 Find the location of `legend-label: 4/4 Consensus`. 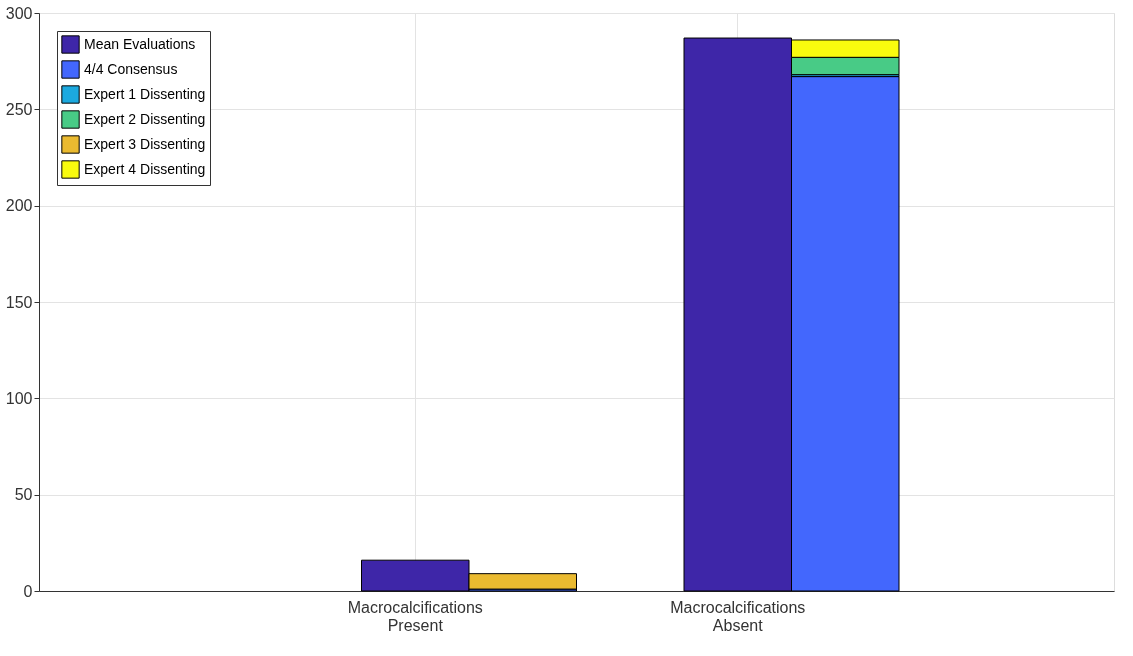

legend-label: 4/4 Consensus is located at coordinates (131, 68).